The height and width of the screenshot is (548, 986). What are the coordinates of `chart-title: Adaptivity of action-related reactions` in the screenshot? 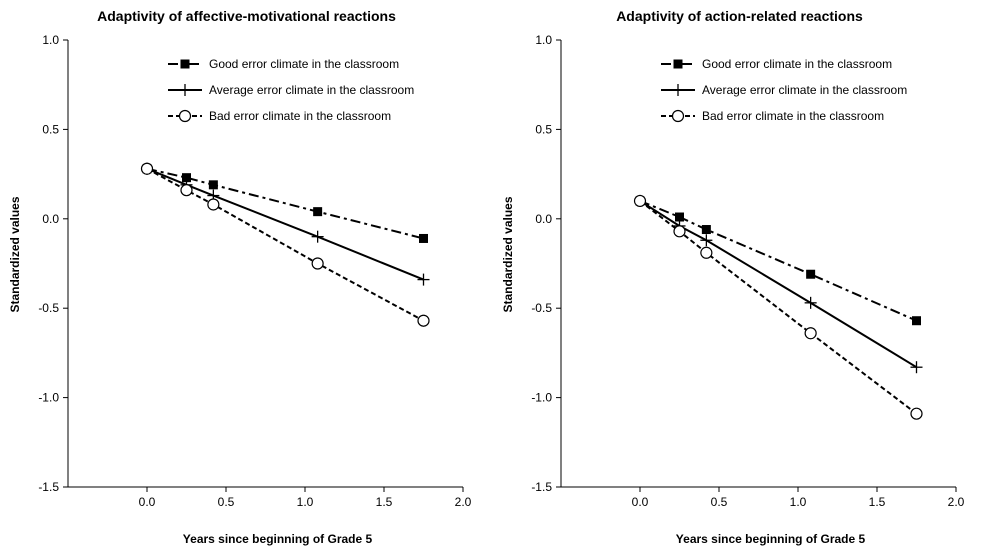 It's located at (739, 16).